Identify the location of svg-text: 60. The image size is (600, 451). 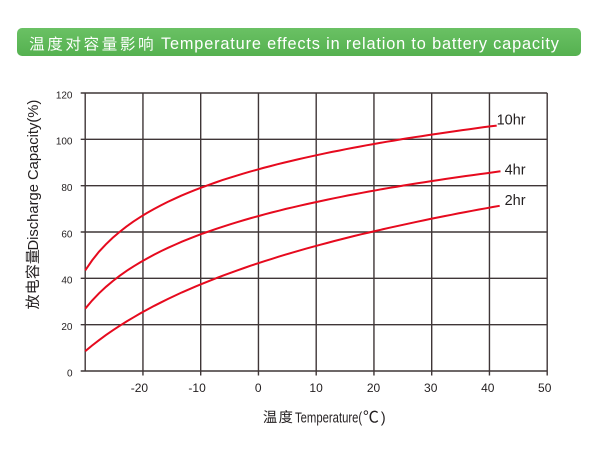
(67, 234).